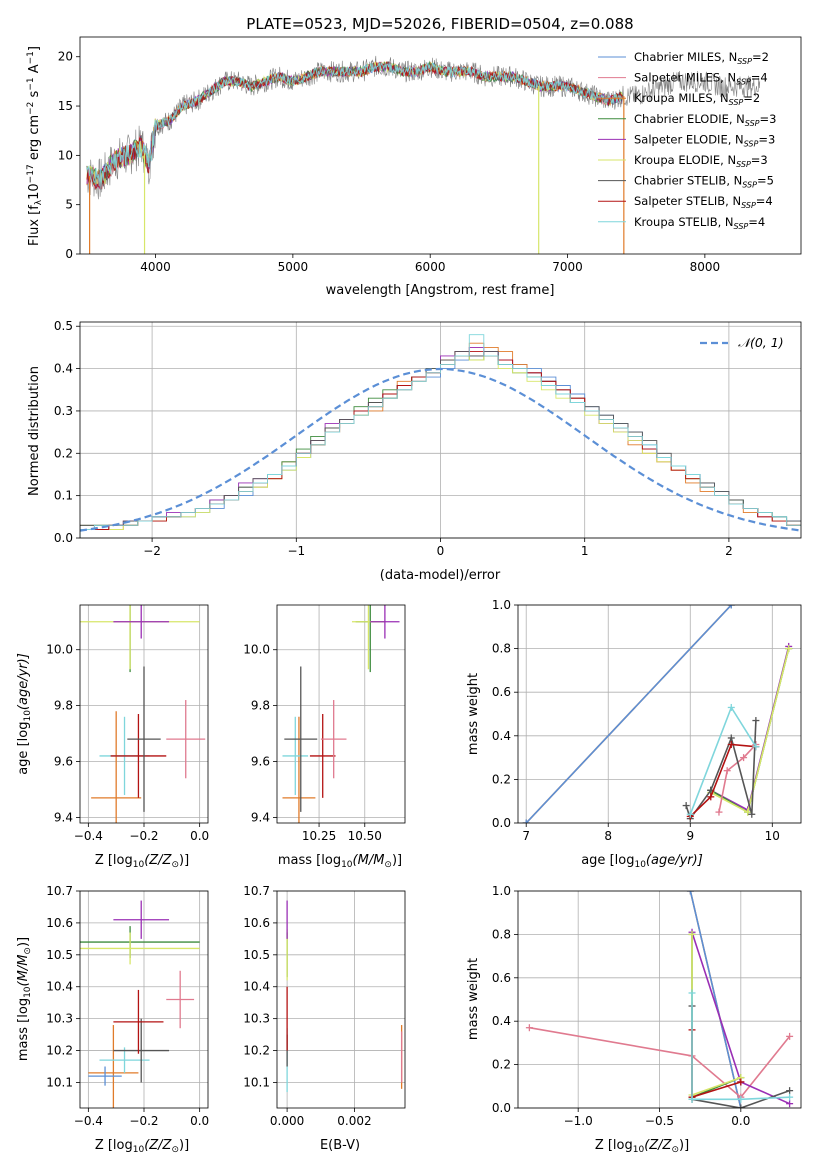  What do you see at coordinates (296, 551) in the screenshot?
I see `residuals-xtick-label: −1` at bounding box center [296, 551].